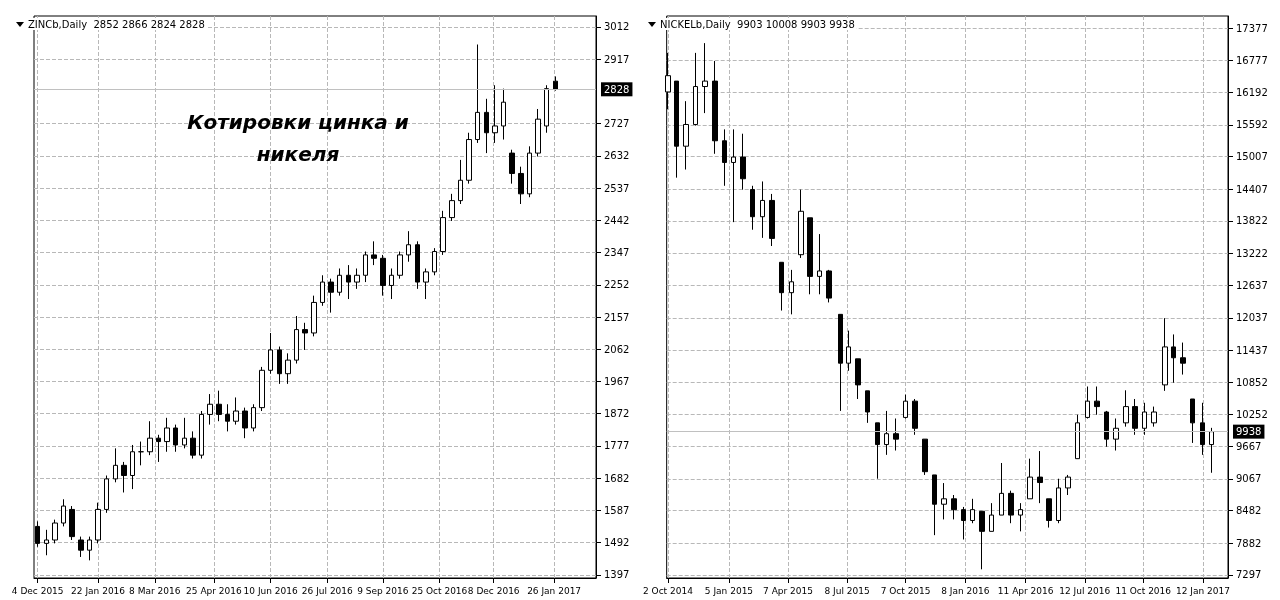 This screenshot has height=600, width=1280. Describe the element at coordinates (617, 89) in the screenshot. I see `ref-line-label: 2828` at that location.